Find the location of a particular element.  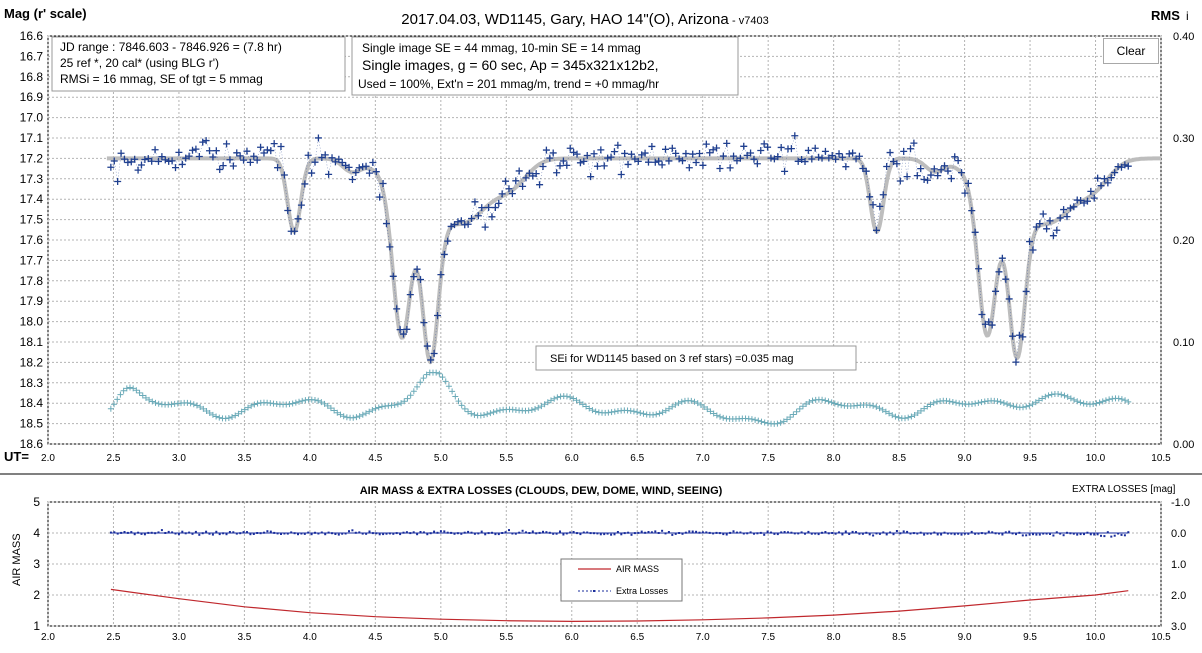

y-tick-label: 17.6 is located at coordinates (32, 240).